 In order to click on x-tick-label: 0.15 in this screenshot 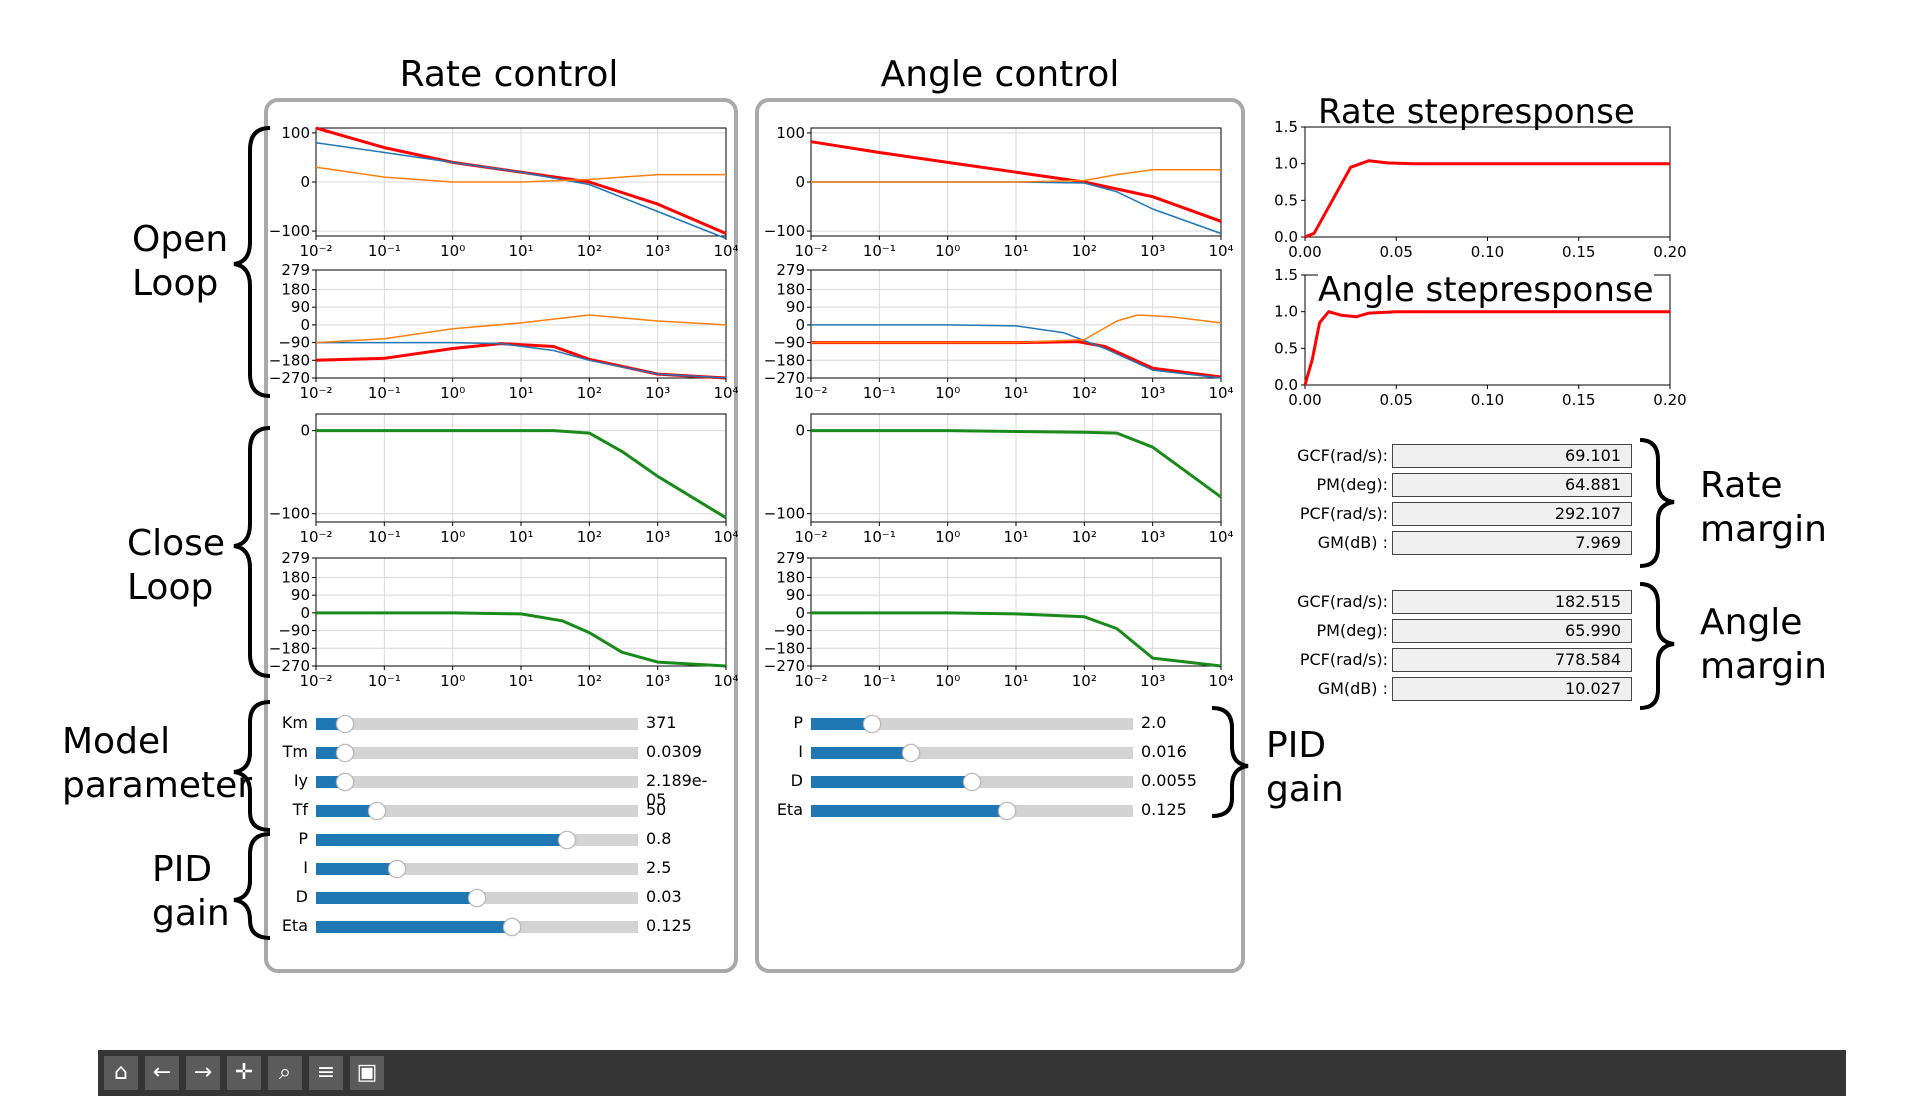, I will do `click(1578, 252)`.